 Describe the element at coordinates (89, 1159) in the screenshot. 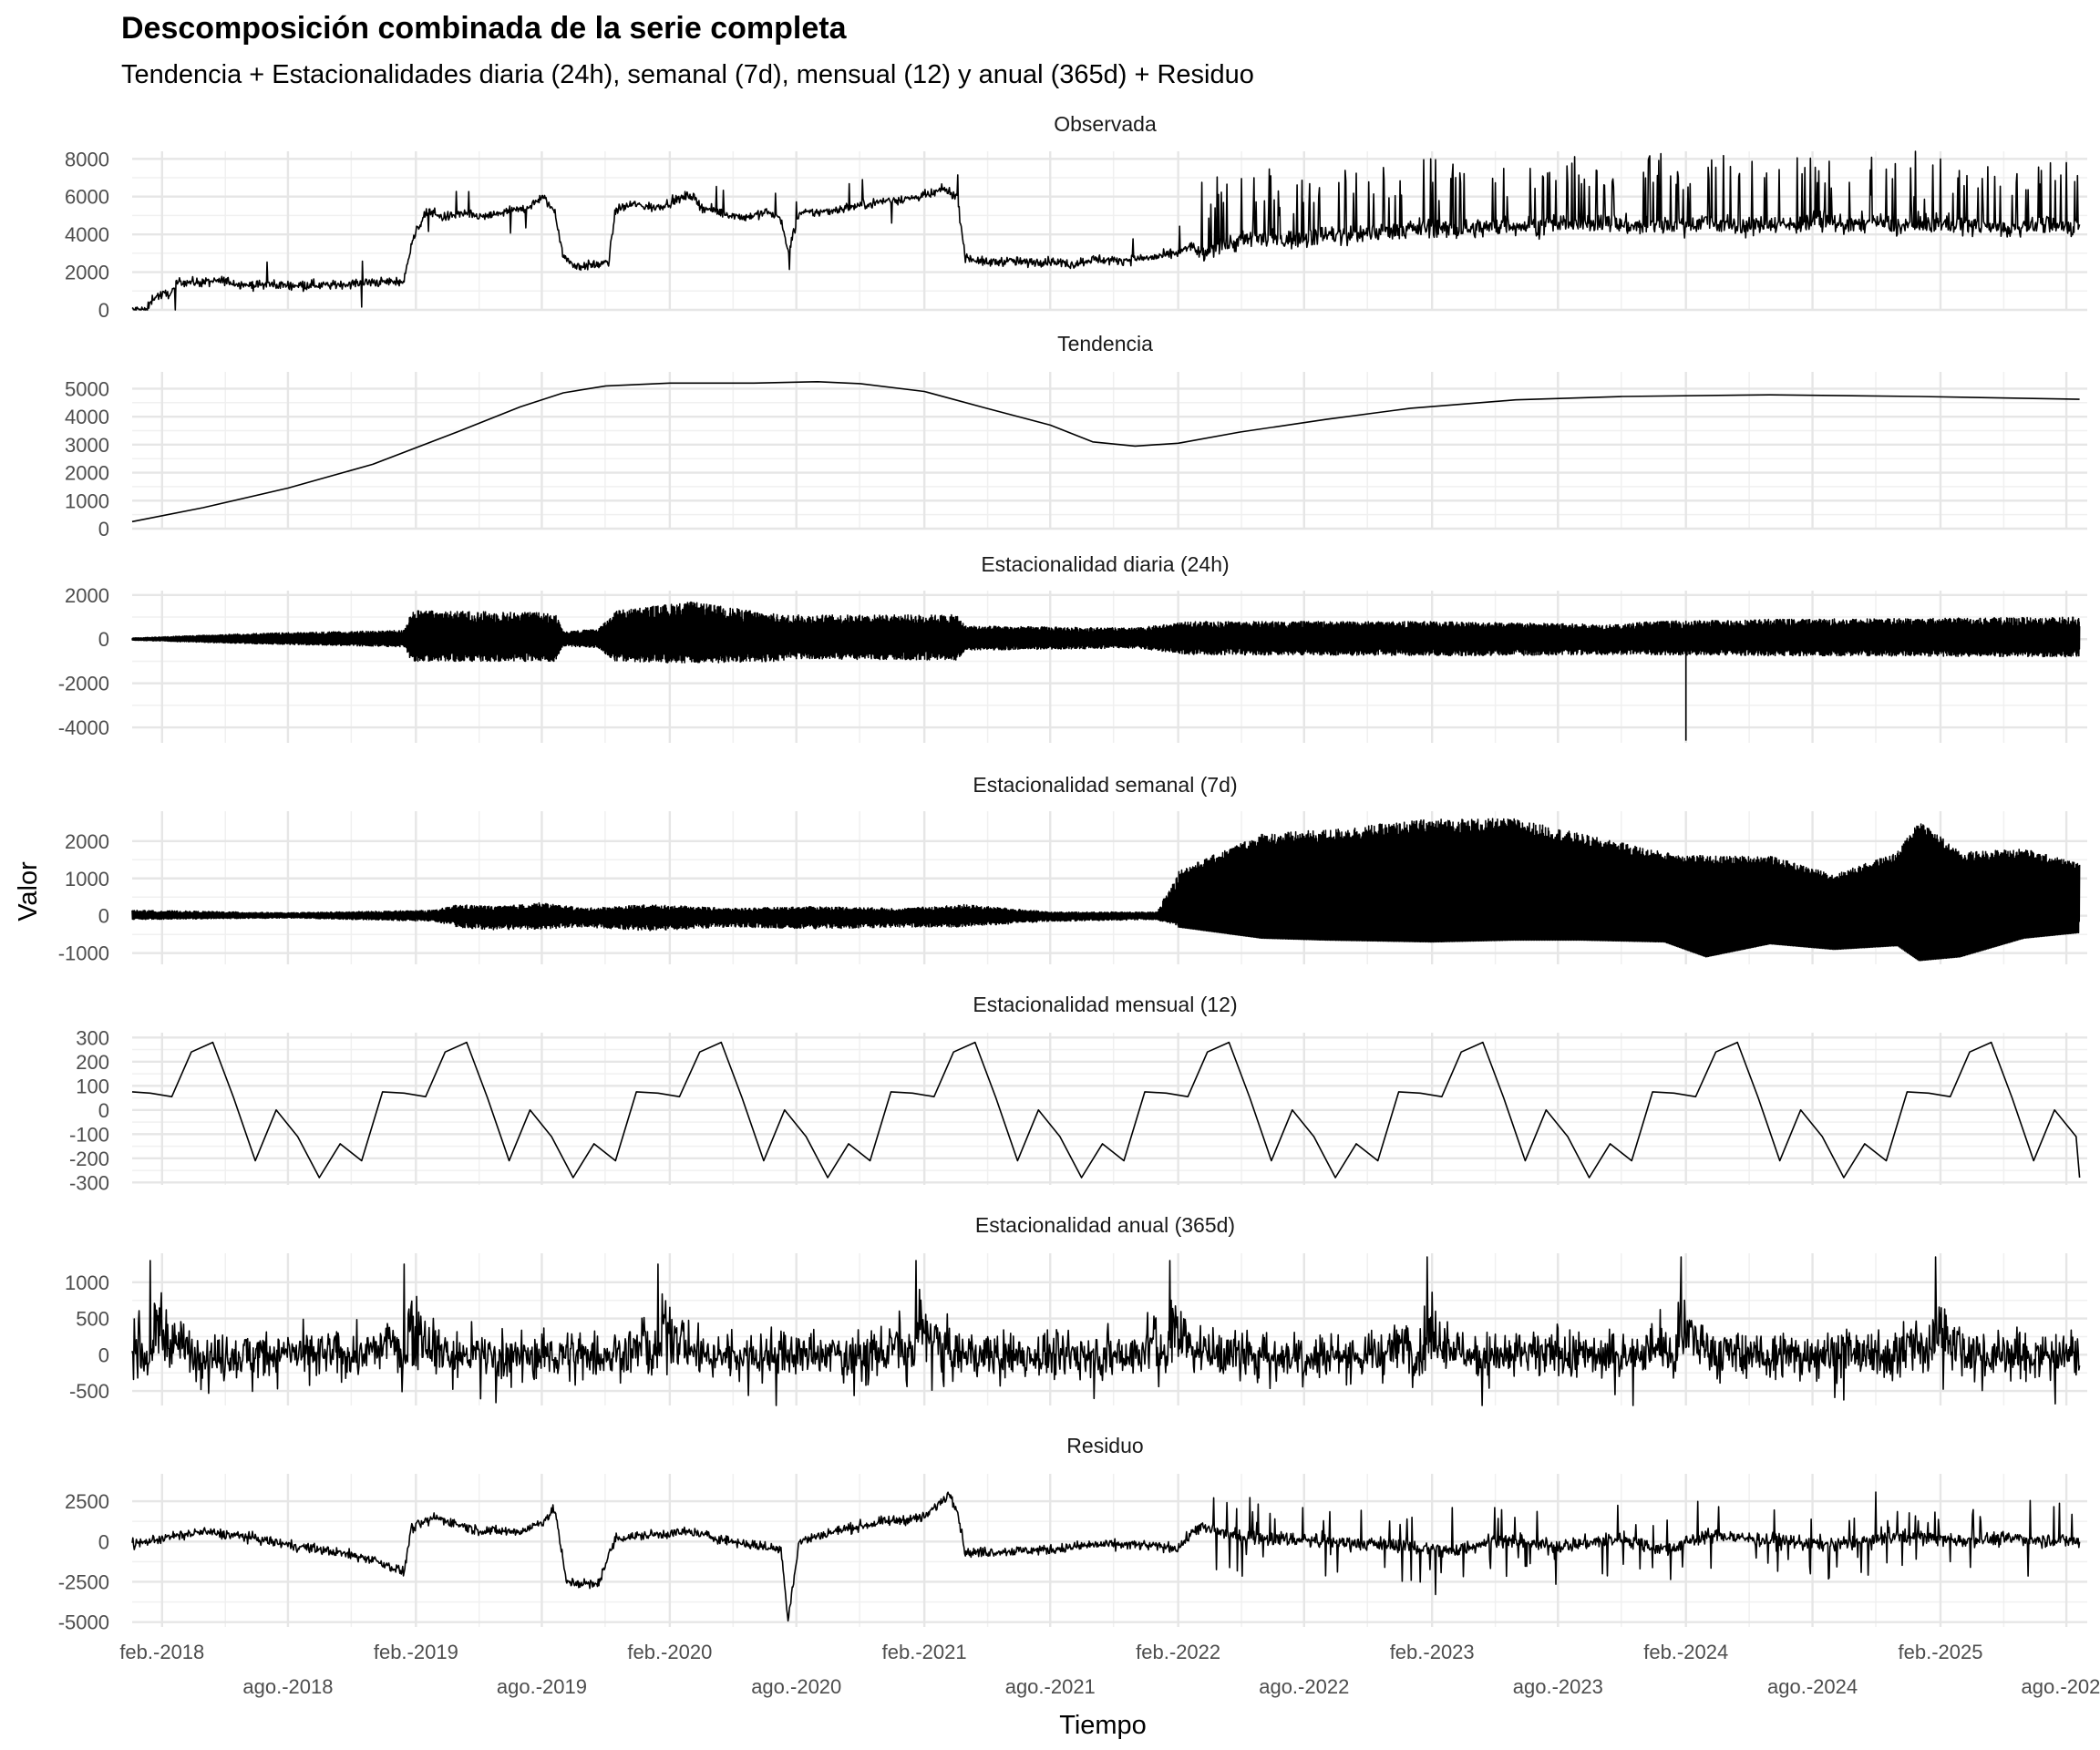

I see `y-tick-label: -200` at that location.